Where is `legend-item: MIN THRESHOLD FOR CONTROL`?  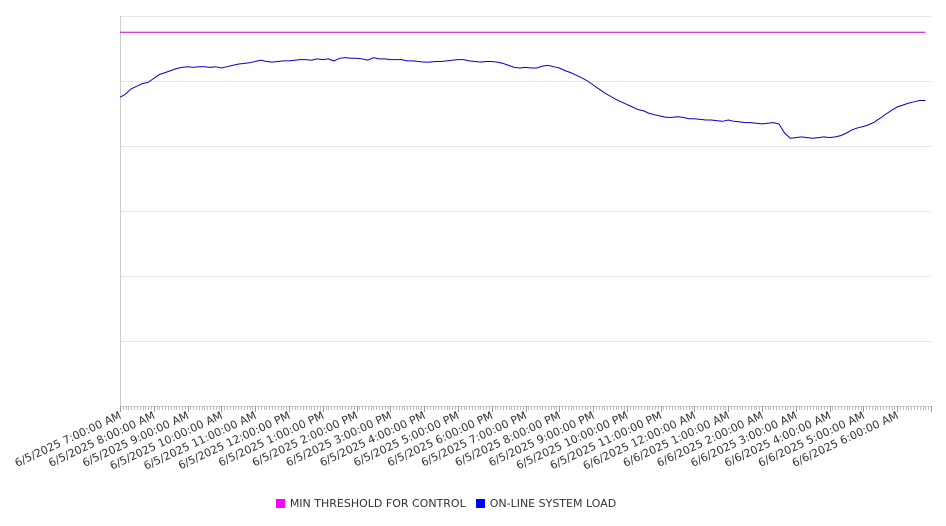 legend-item: MIN THRESHOLD FOR CONTROL is located at coordinates (370, 503).